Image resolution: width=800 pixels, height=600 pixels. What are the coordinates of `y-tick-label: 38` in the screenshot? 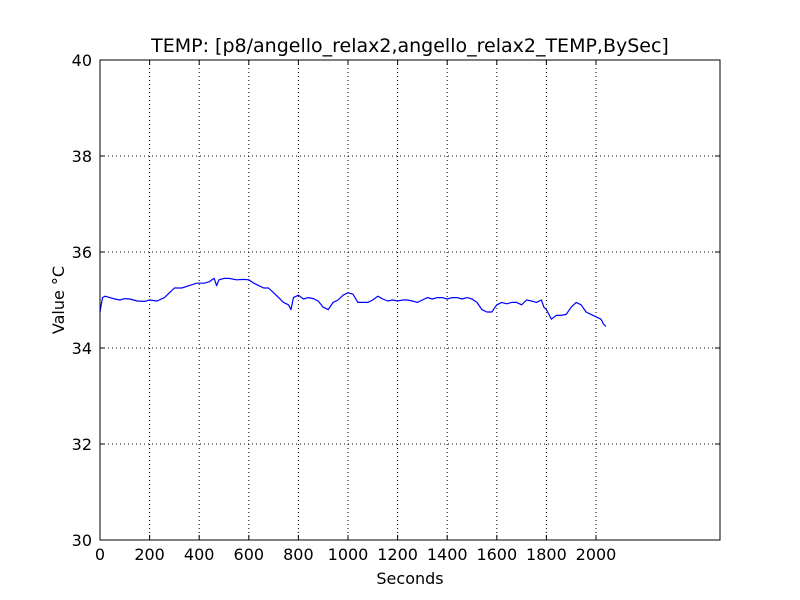 It's located at (82, 156).